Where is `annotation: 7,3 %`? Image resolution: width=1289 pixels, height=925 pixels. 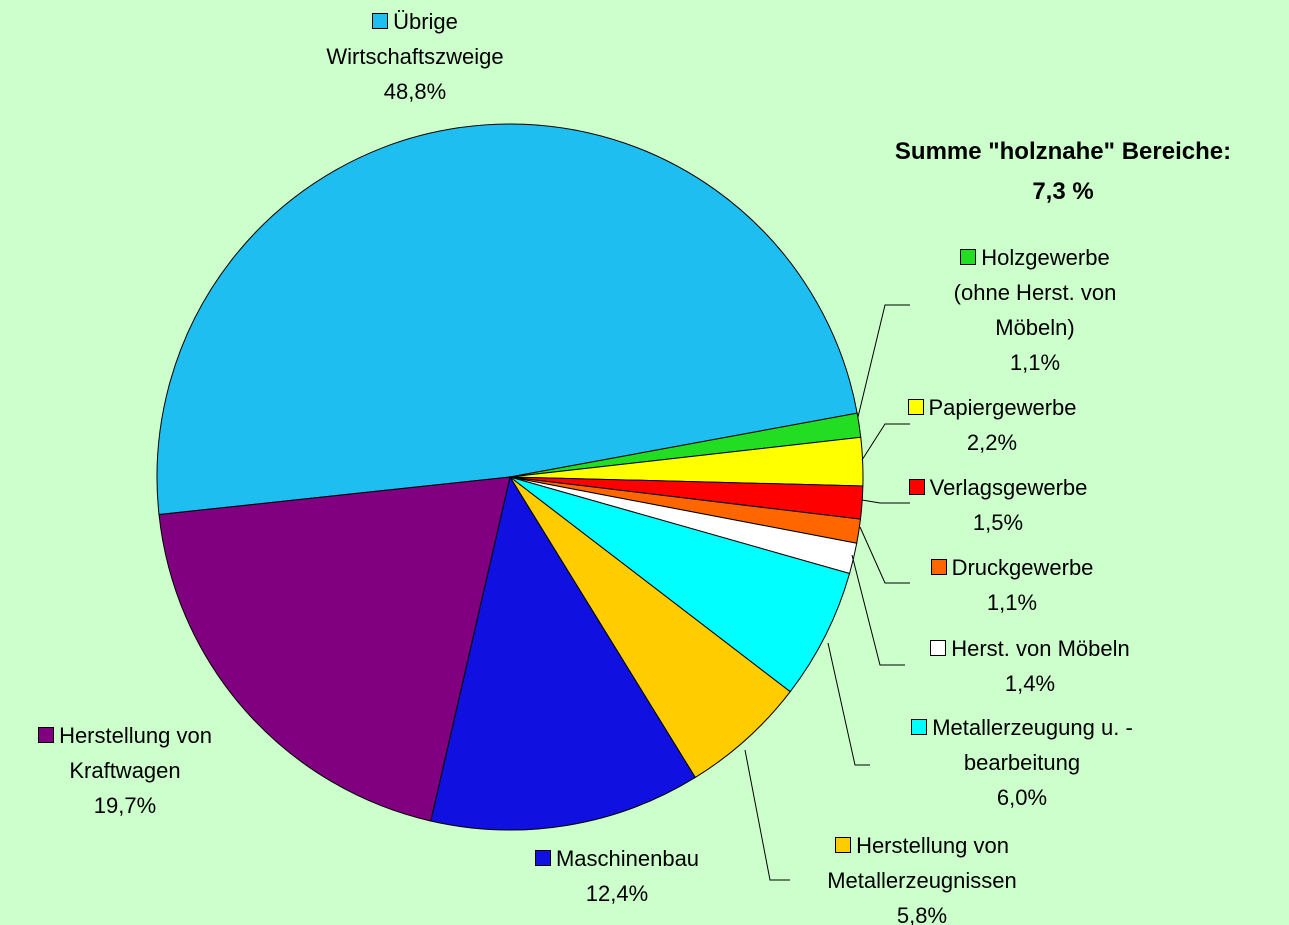 annotation: 7,3 % is located at coordinates (1063, 191).